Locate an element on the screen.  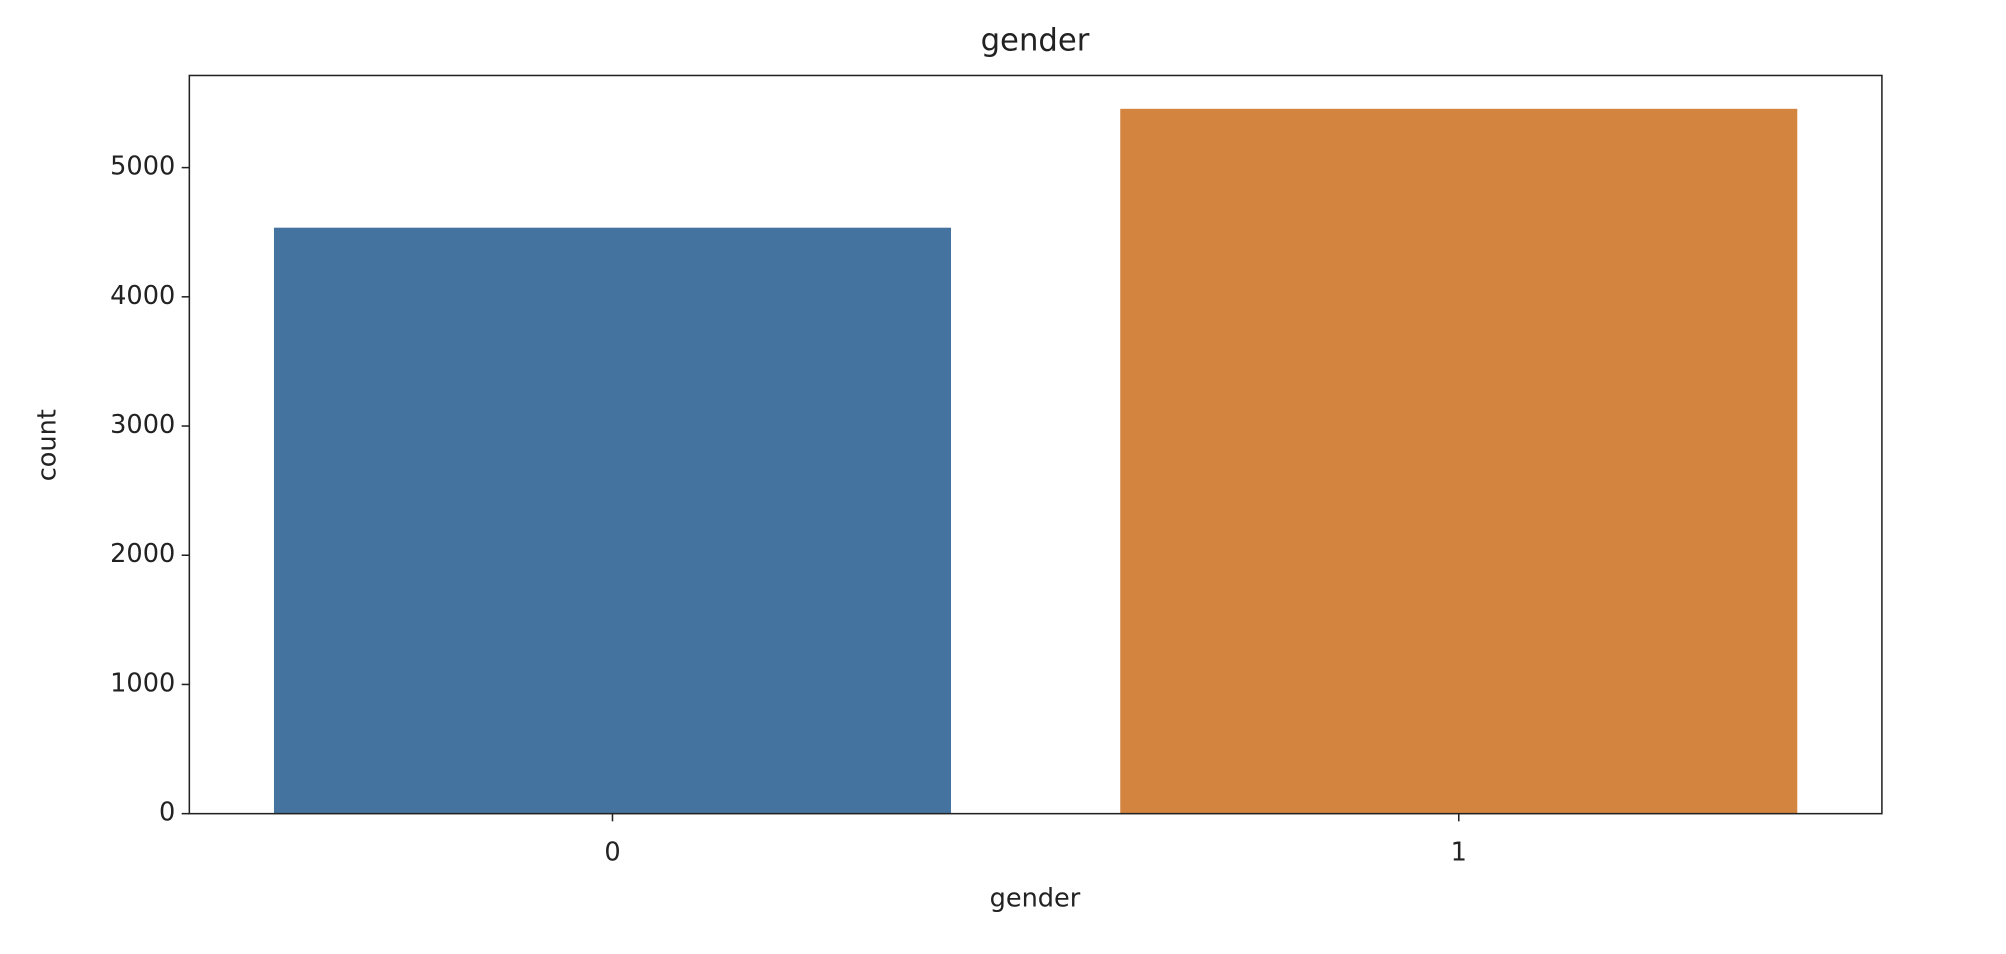
x-axis-label: gender is located at coordinates (1035, 898).